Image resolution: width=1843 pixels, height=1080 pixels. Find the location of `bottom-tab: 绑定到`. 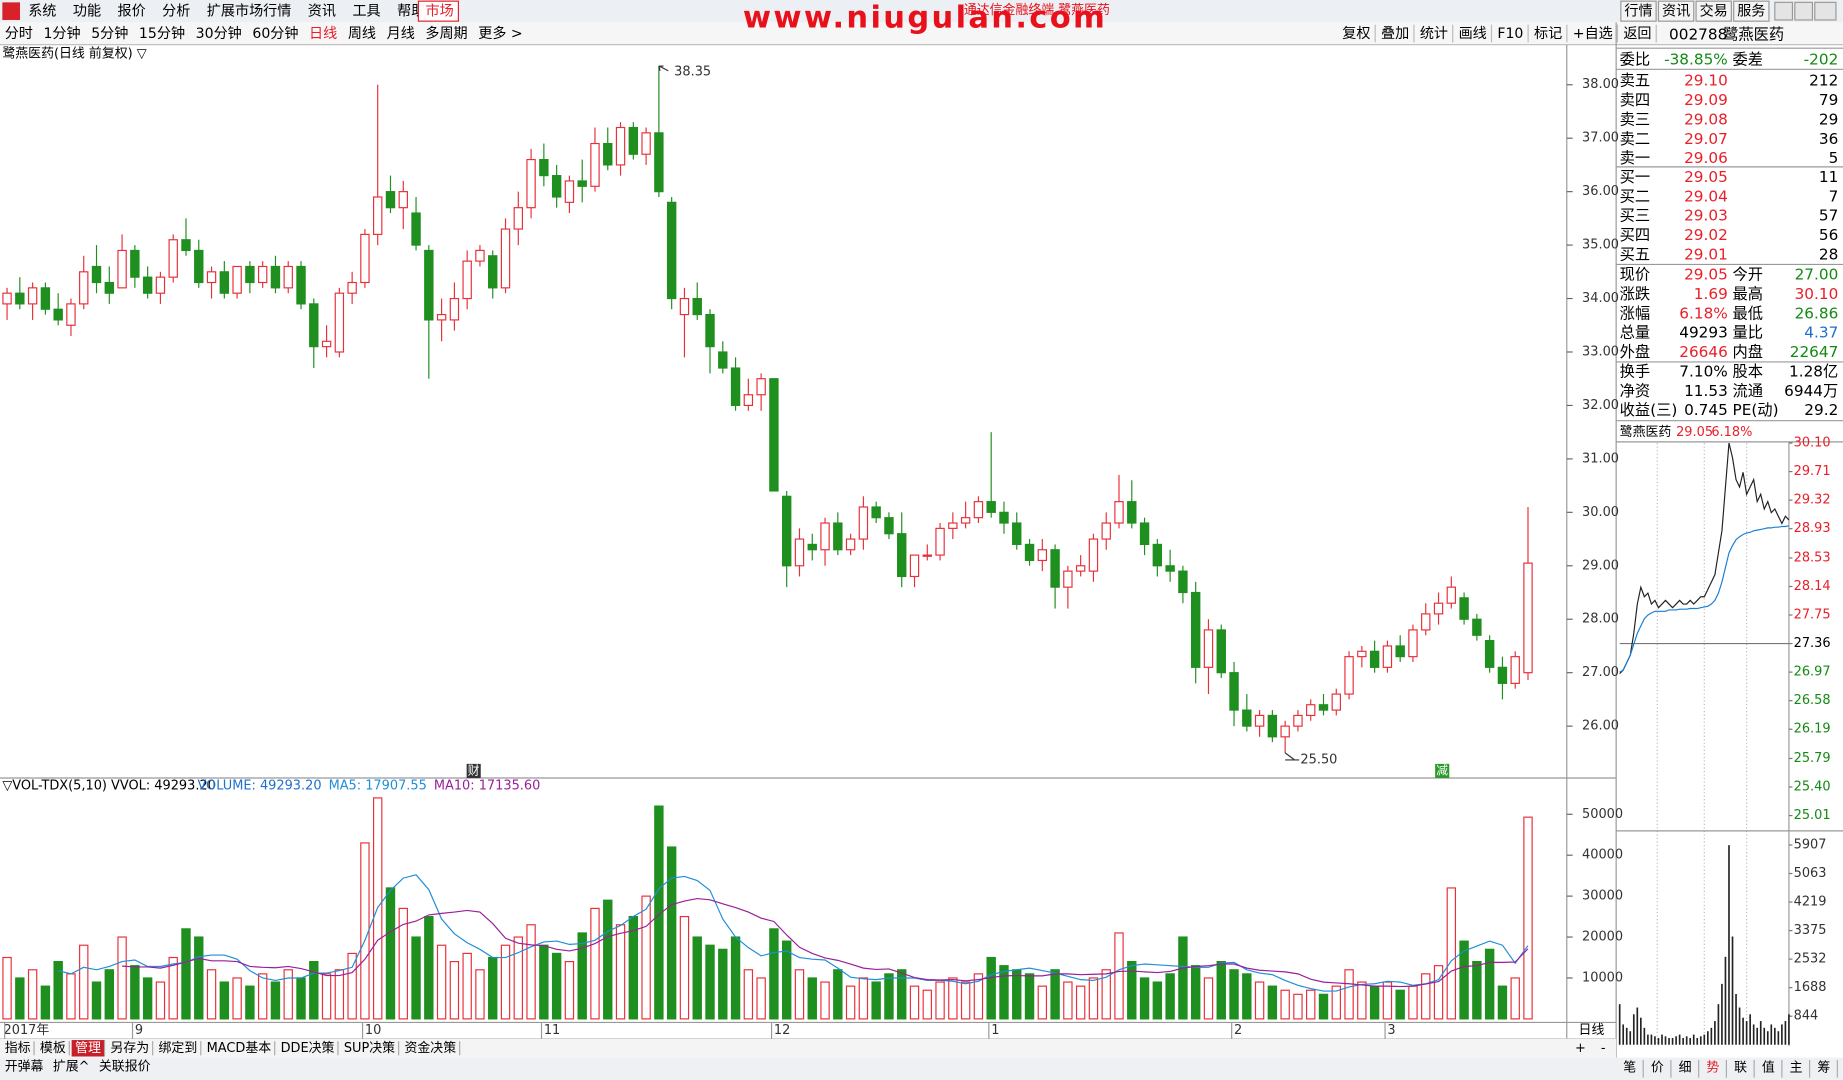

bottom-tab: 绑定到 is located at coordinates (178, 1048).